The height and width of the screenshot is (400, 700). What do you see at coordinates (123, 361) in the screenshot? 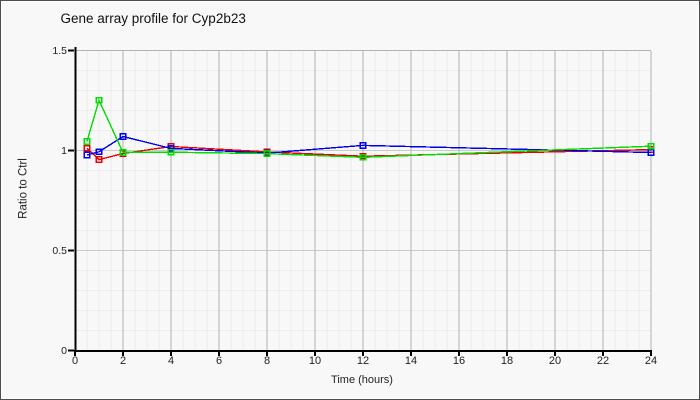
I see `svg-text: 2` at bounding box center [123, 361].